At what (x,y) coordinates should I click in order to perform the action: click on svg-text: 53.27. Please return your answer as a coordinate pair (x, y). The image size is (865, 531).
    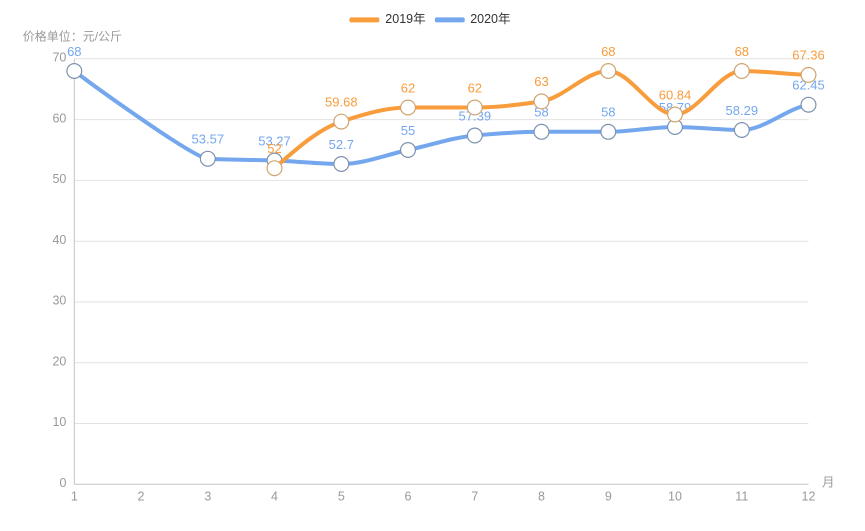
    Looking at the image, I should click on (274, 140).